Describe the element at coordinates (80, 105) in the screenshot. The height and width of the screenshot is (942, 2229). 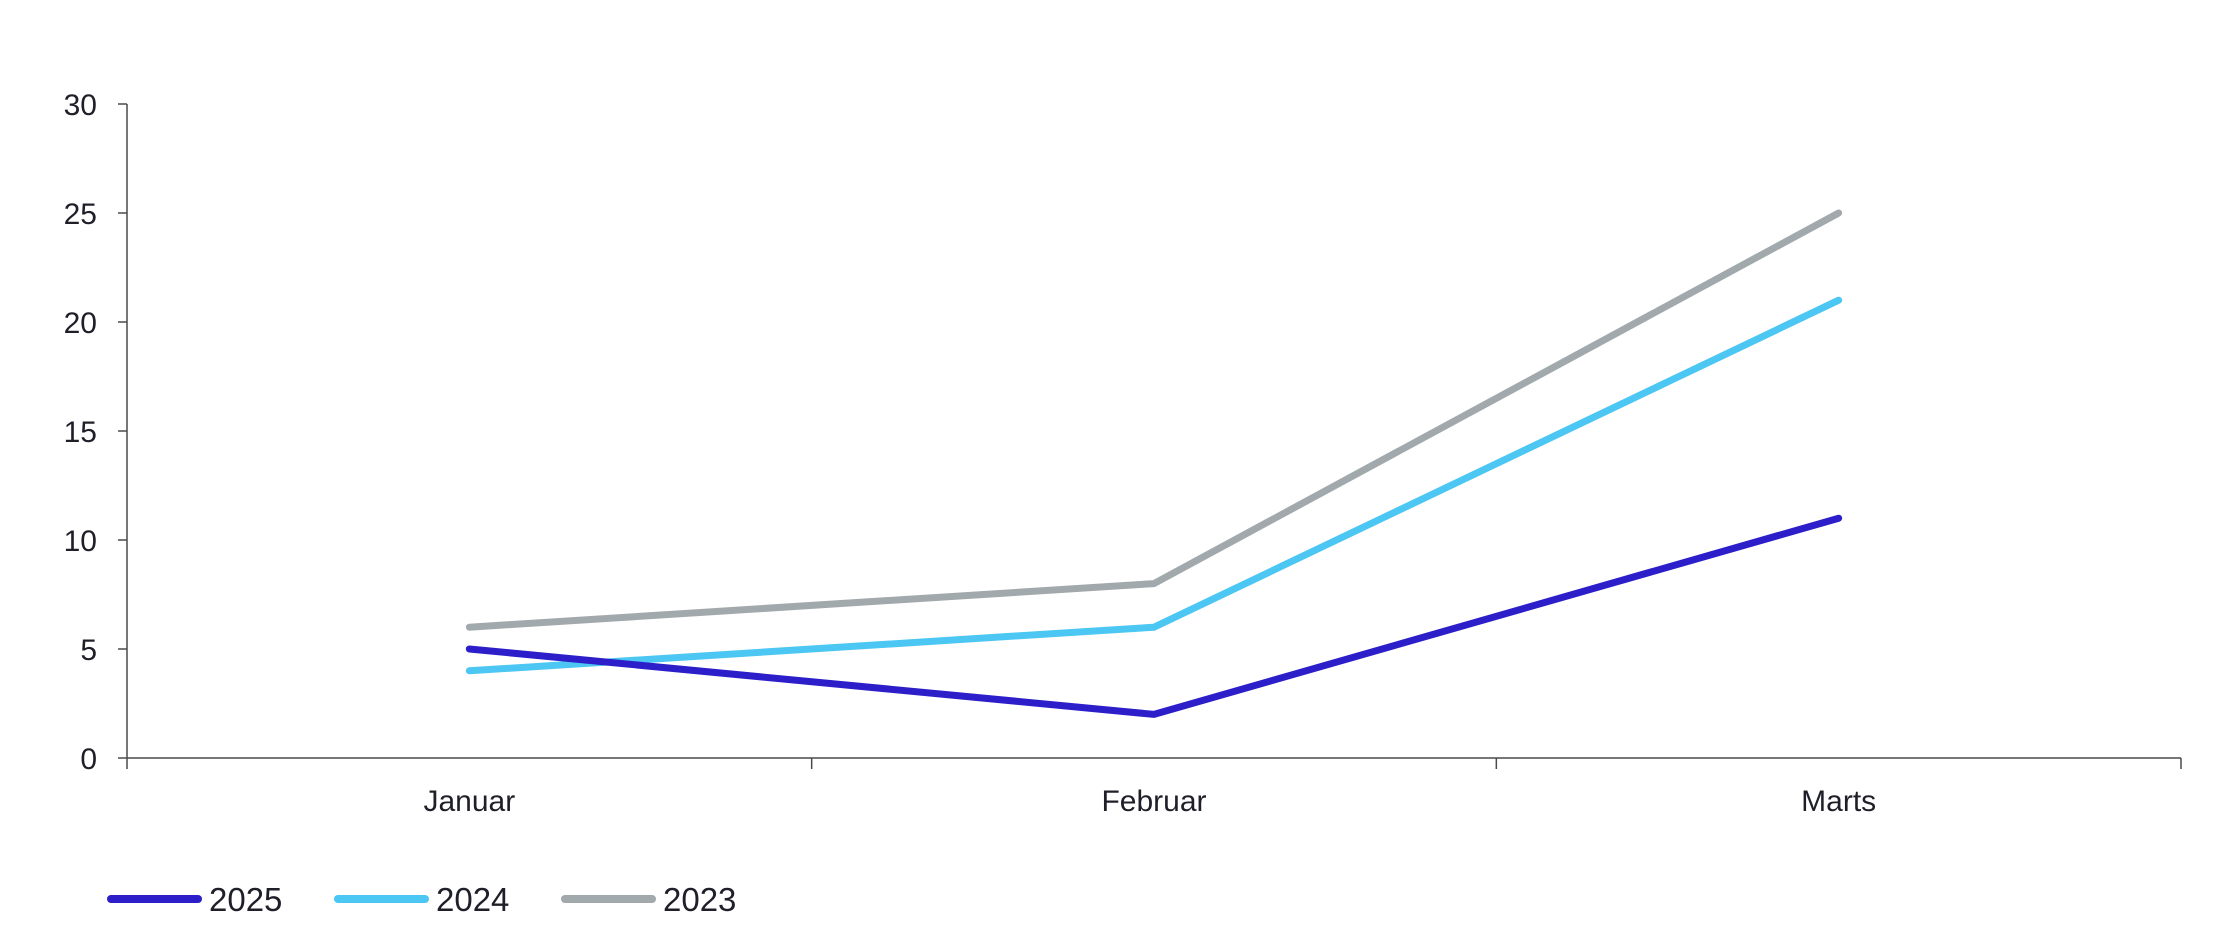
I see `y-tick-label: 30` at that location.